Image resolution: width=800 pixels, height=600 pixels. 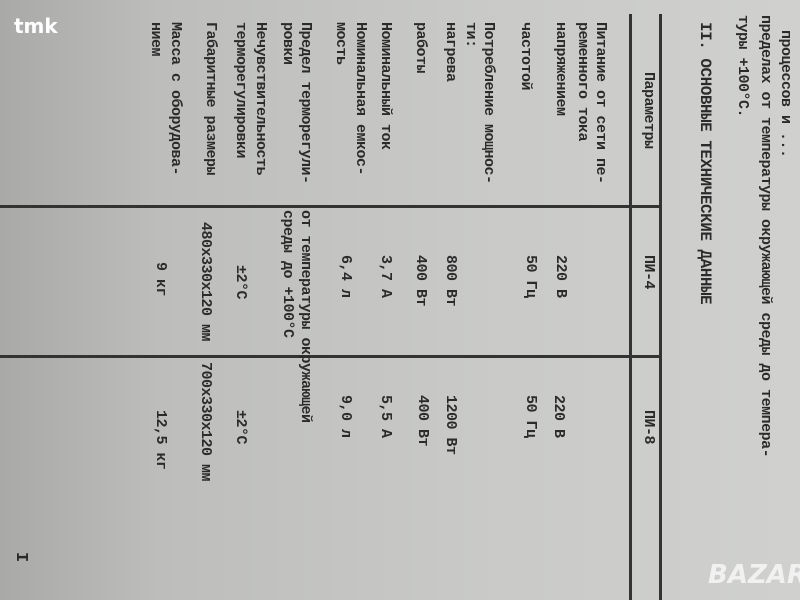 I want to click on pi4-value: 480х330х120 мм, so click(x=205, y=282).